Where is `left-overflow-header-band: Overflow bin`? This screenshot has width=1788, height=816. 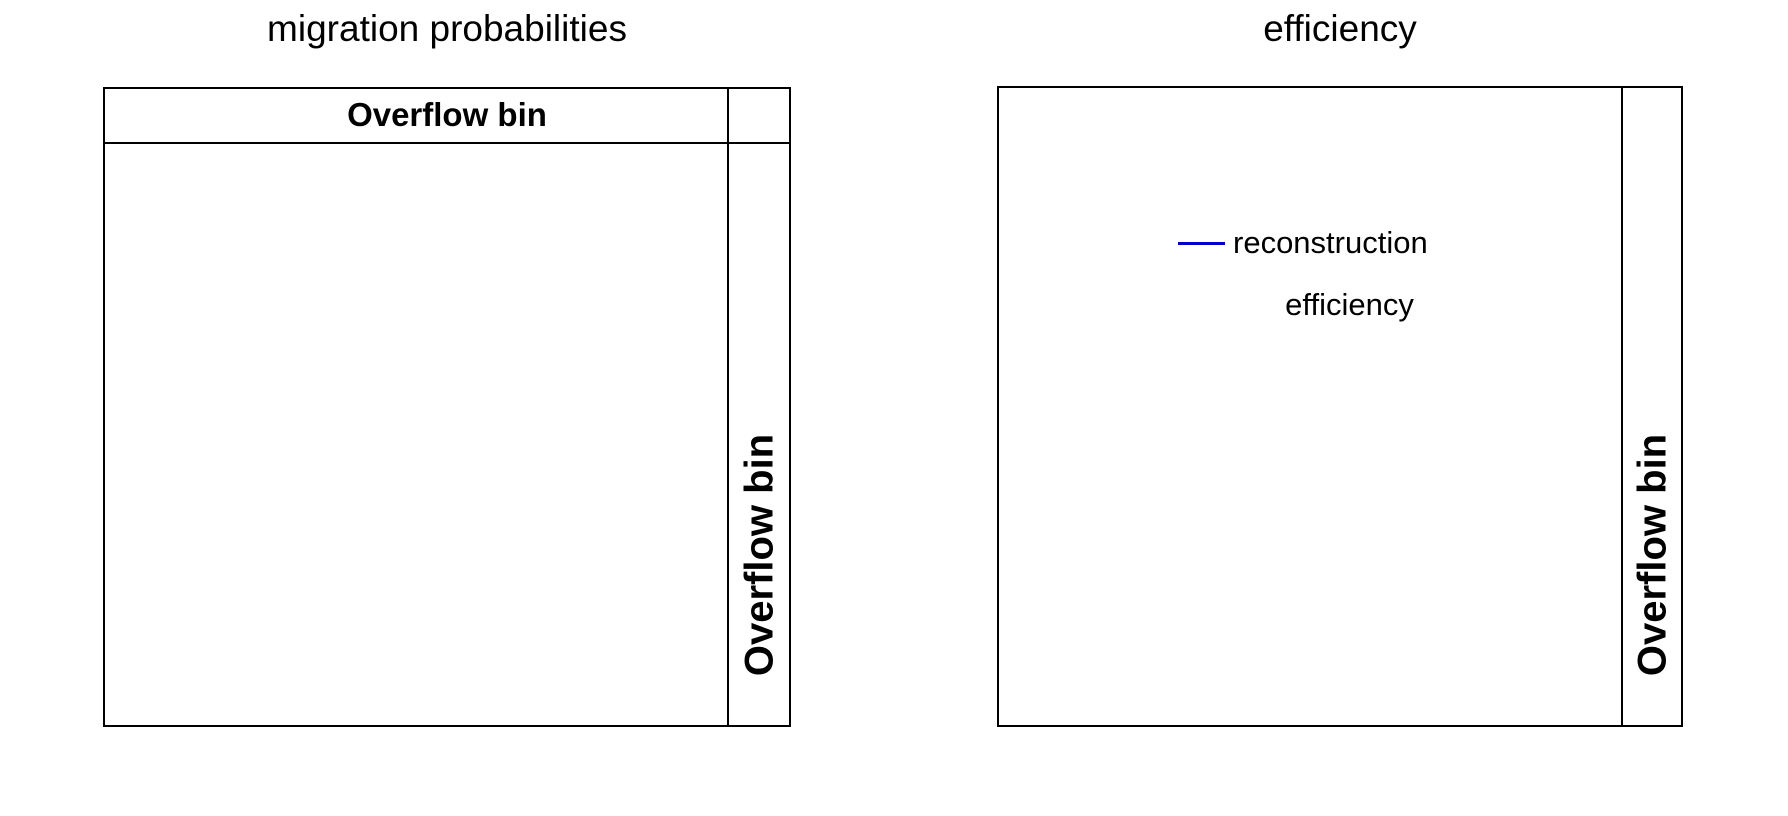 left-overflow-header-band: Overflow bin is located at coordinates (447, 115).